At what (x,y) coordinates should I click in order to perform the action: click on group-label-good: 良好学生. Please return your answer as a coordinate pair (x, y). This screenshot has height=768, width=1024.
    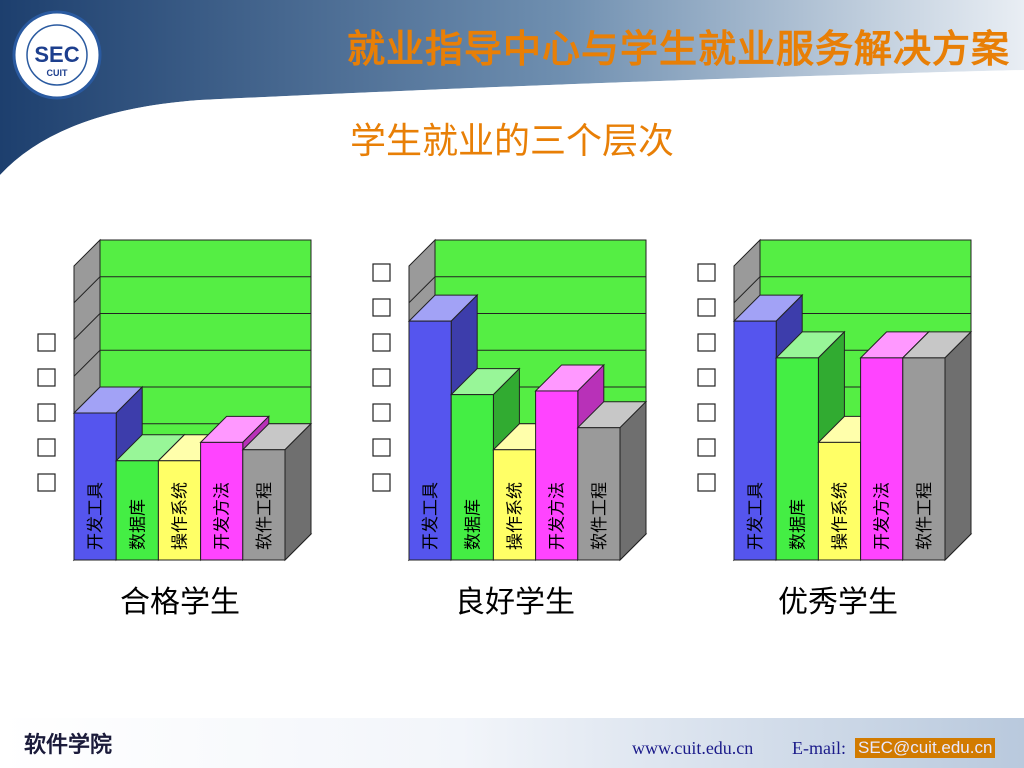
    Looking at the image, I should click on (515, 602).